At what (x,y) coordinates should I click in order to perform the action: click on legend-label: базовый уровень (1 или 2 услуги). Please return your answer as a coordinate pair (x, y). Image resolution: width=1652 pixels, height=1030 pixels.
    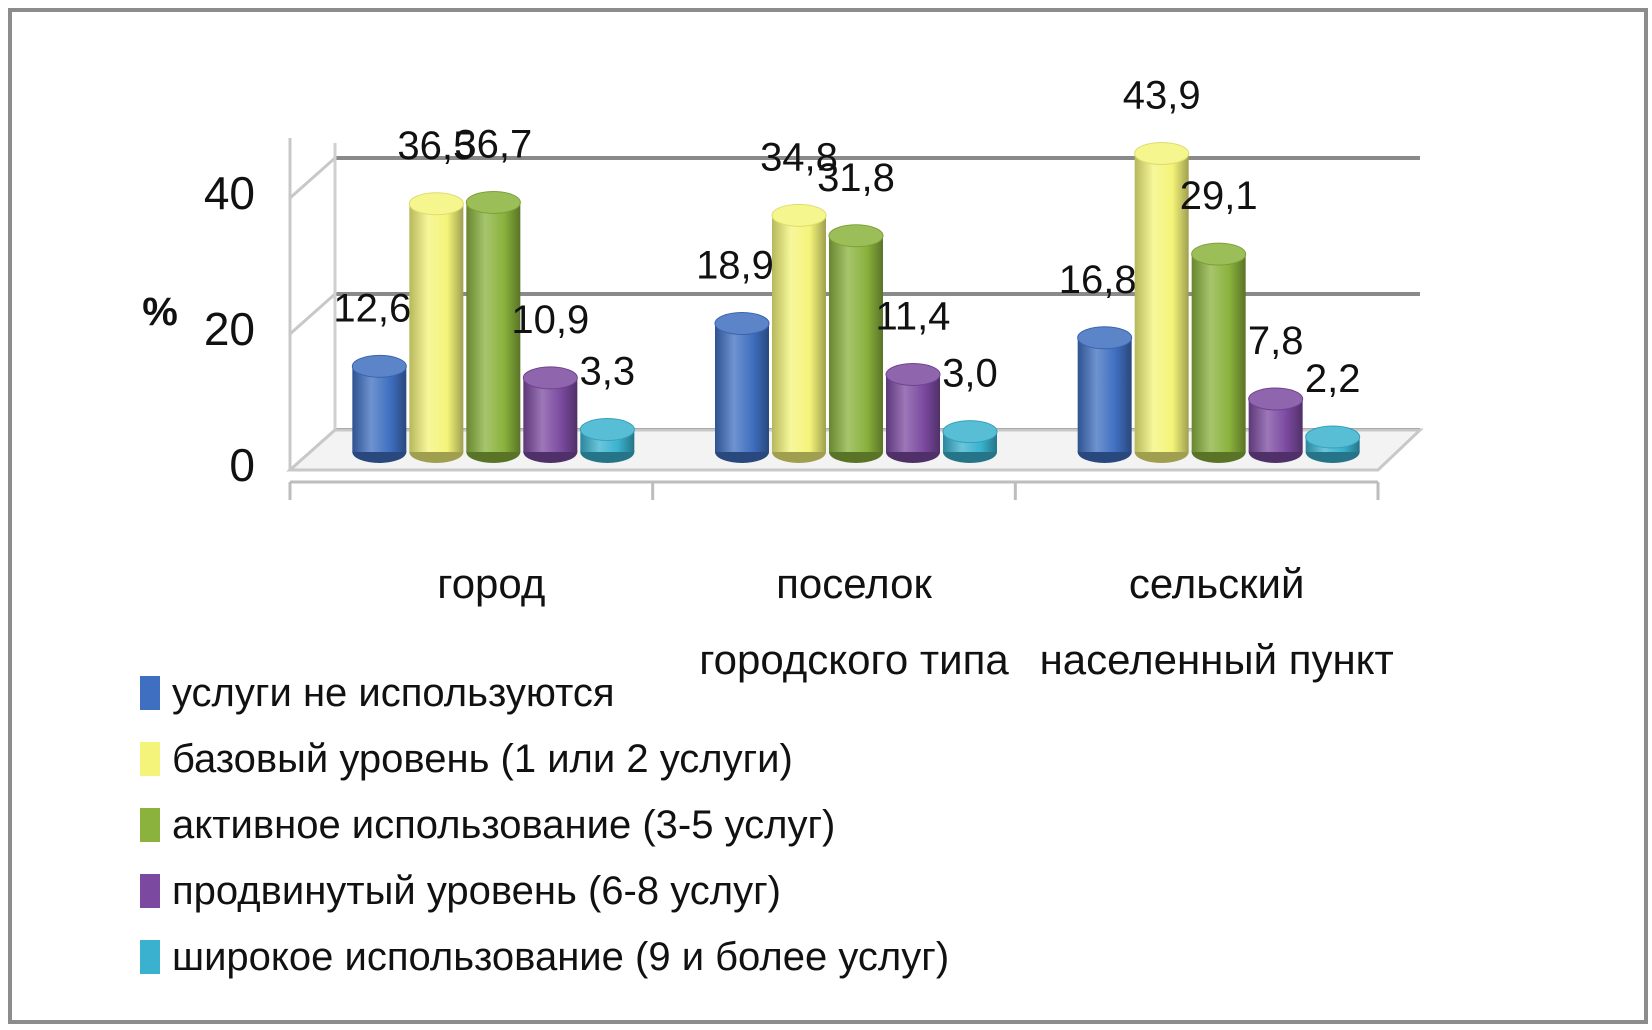
    Looking at the image, I should click on (482, 758).